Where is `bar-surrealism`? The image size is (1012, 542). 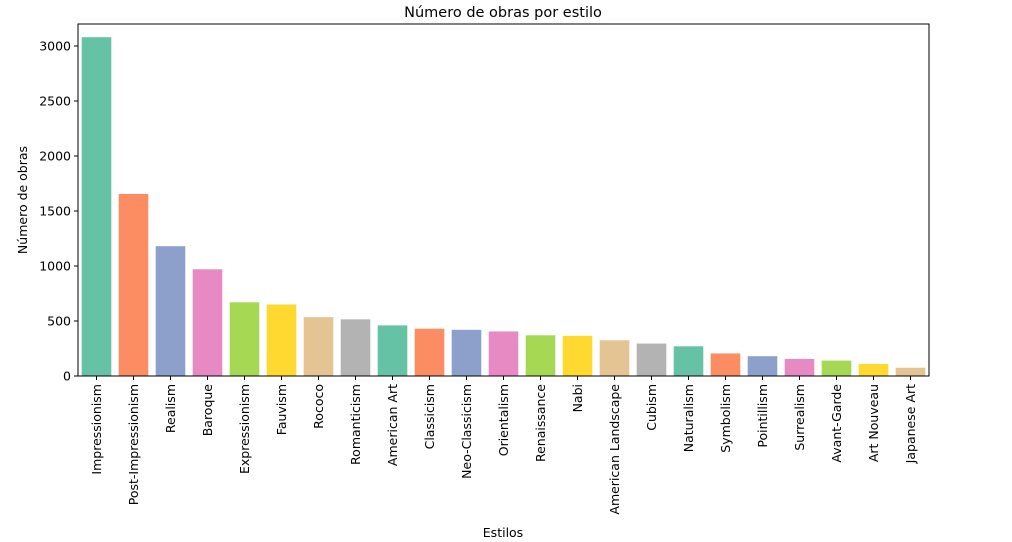
bar-surrealism is located at coordinates (799, 367).